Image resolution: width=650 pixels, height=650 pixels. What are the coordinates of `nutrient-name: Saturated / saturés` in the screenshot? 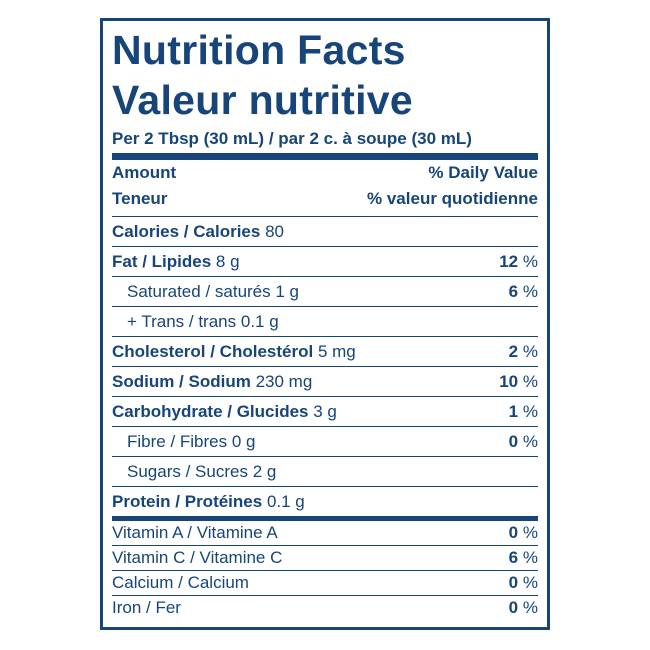 It's located at (199, 291).